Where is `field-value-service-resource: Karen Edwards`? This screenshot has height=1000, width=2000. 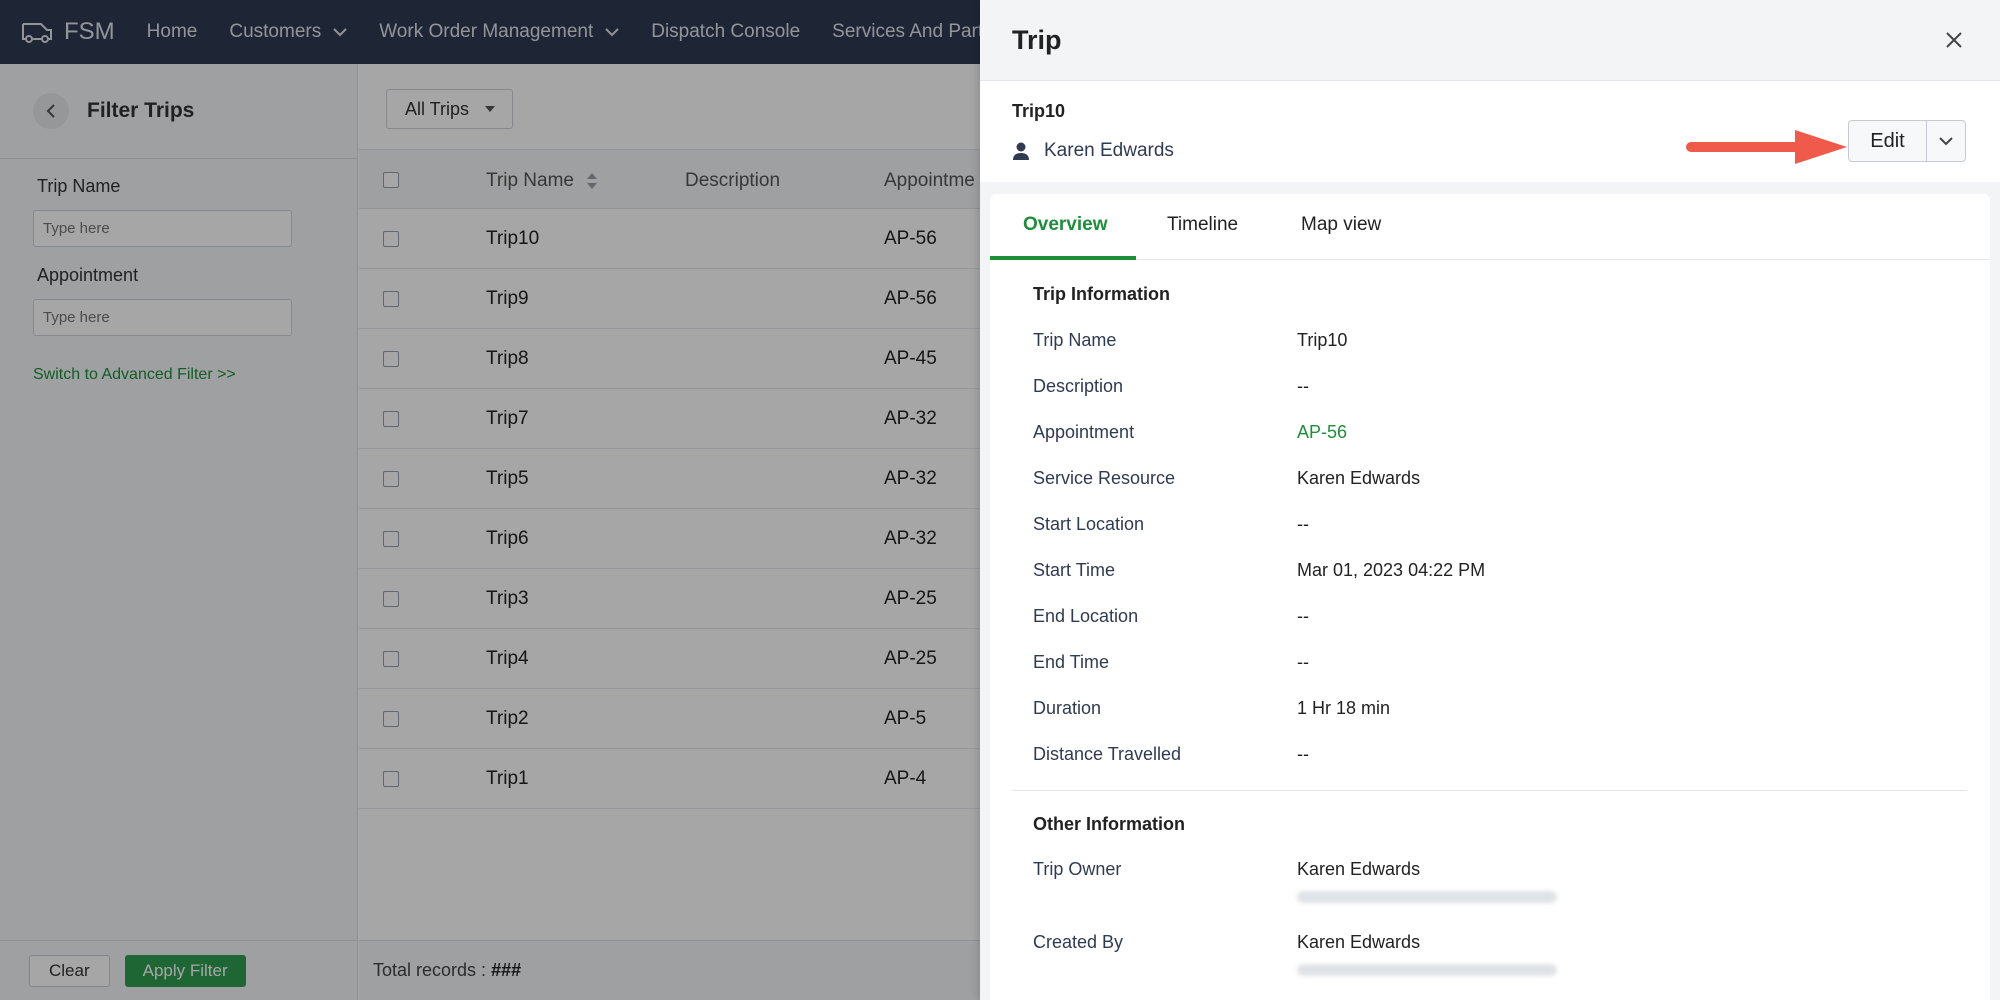
field-value-service-resource: Karen Edwards is located at coordinates (1359, 478).